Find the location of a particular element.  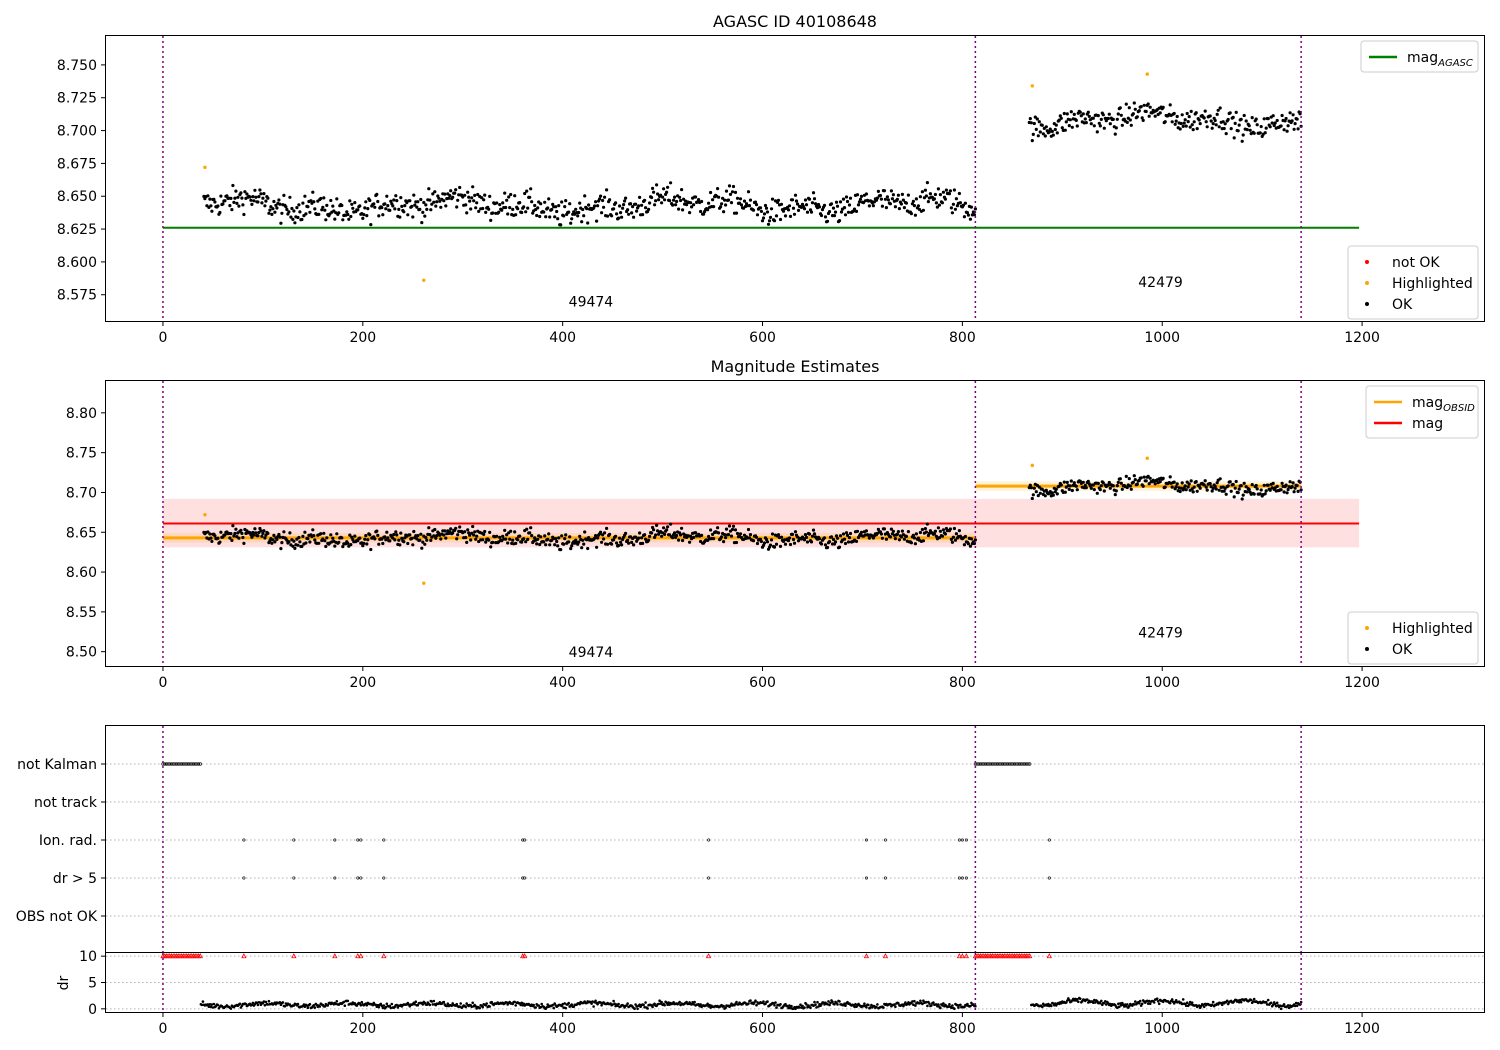

top-panel-title: AGASC ID 40108648 is located at coordinates (795, 21).